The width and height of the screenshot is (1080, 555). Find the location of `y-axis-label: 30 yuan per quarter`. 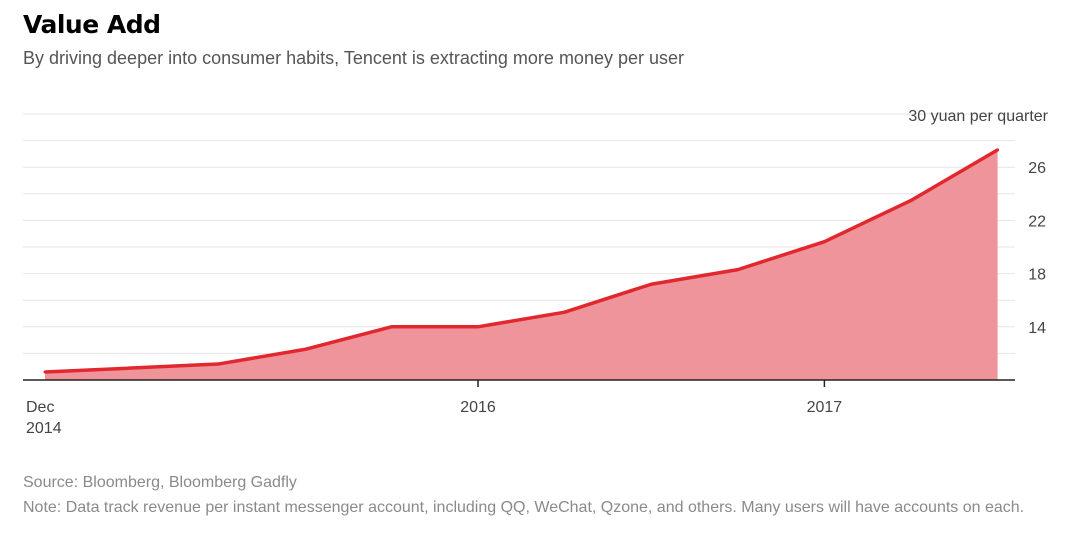

y-axis-label: 30 yuan per quarter is located at coordinates (978, 116).